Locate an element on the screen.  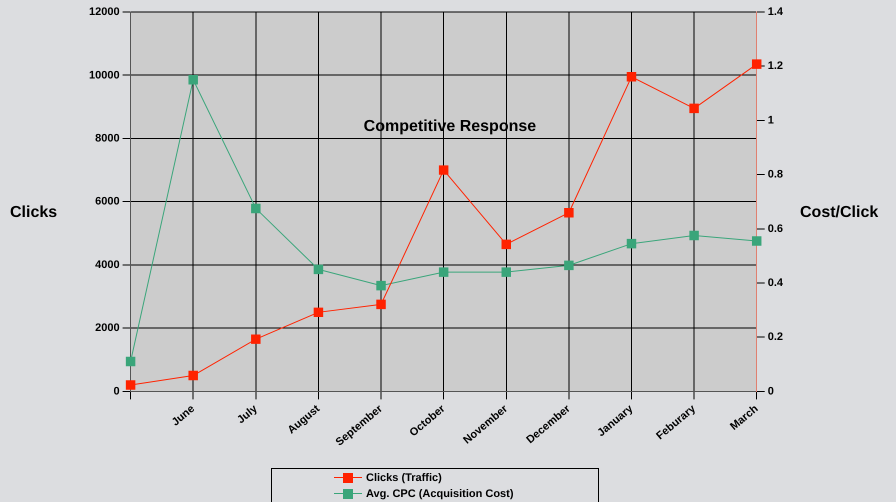
y-tick-label: 2000 is located at coordinates (107, 328).